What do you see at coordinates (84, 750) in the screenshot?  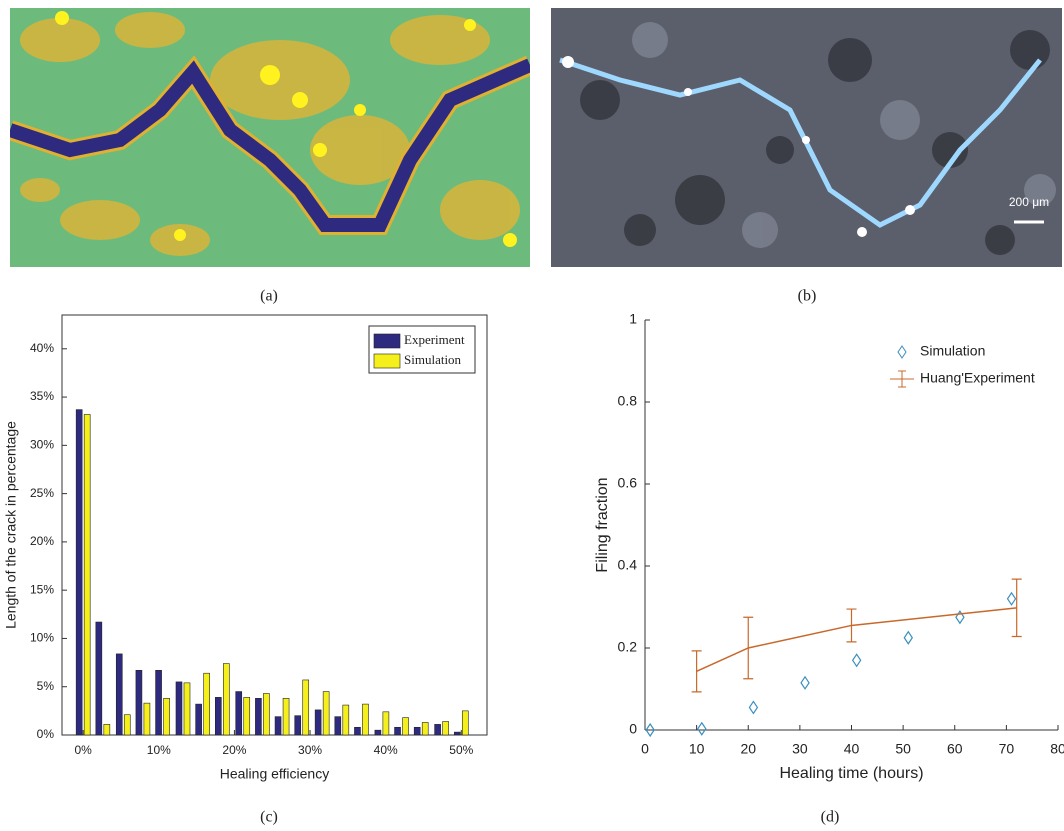 I see `x-tick-label: 0%` at bounding box center [84, 750].